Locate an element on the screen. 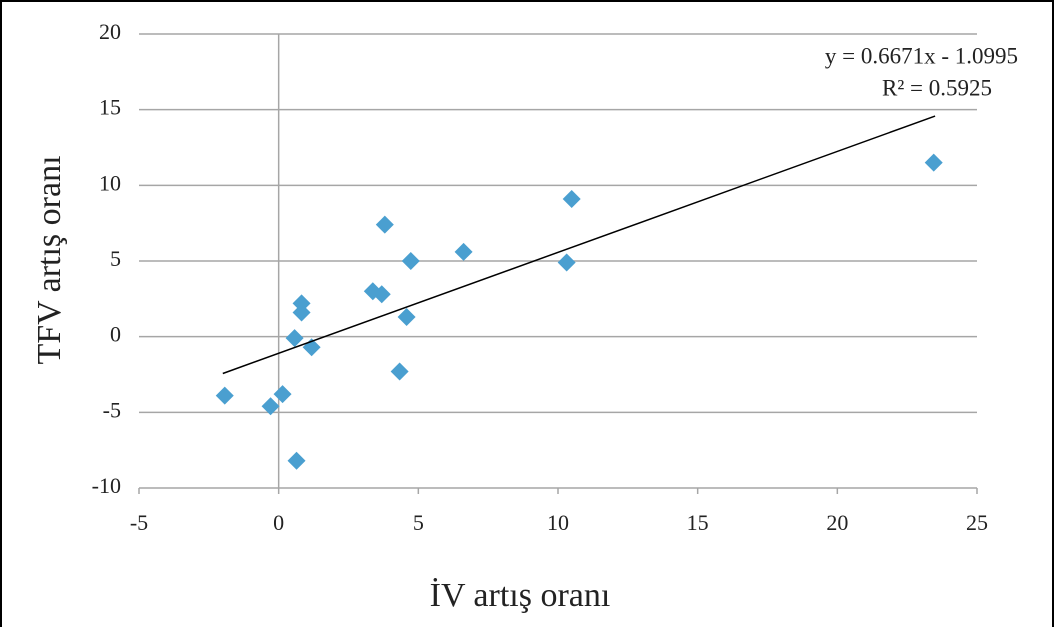  trend-equation: y = 0.6671x - 1.0995 is located at coordinates (921, 55).